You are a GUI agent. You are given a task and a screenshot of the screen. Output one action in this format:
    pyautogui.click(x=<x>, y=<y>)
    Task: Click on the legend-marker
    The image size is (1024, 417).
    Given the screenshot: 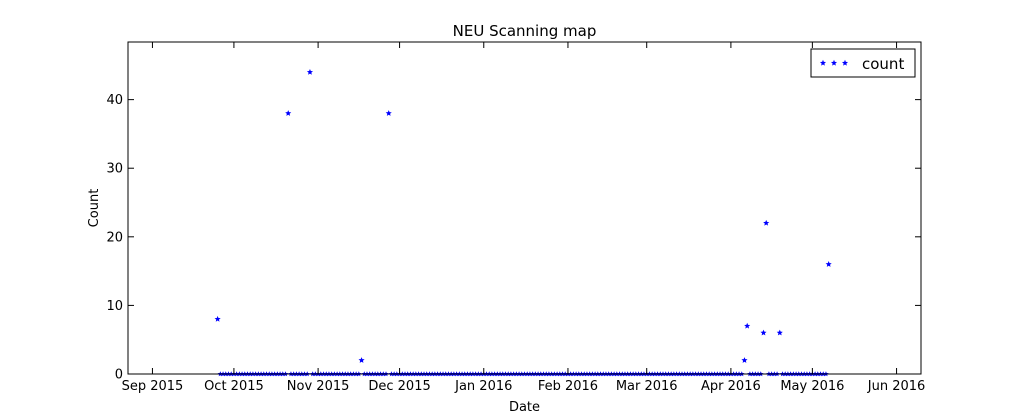 What is the action you would take?
    pyautogui.click(x=834, y=62)
    